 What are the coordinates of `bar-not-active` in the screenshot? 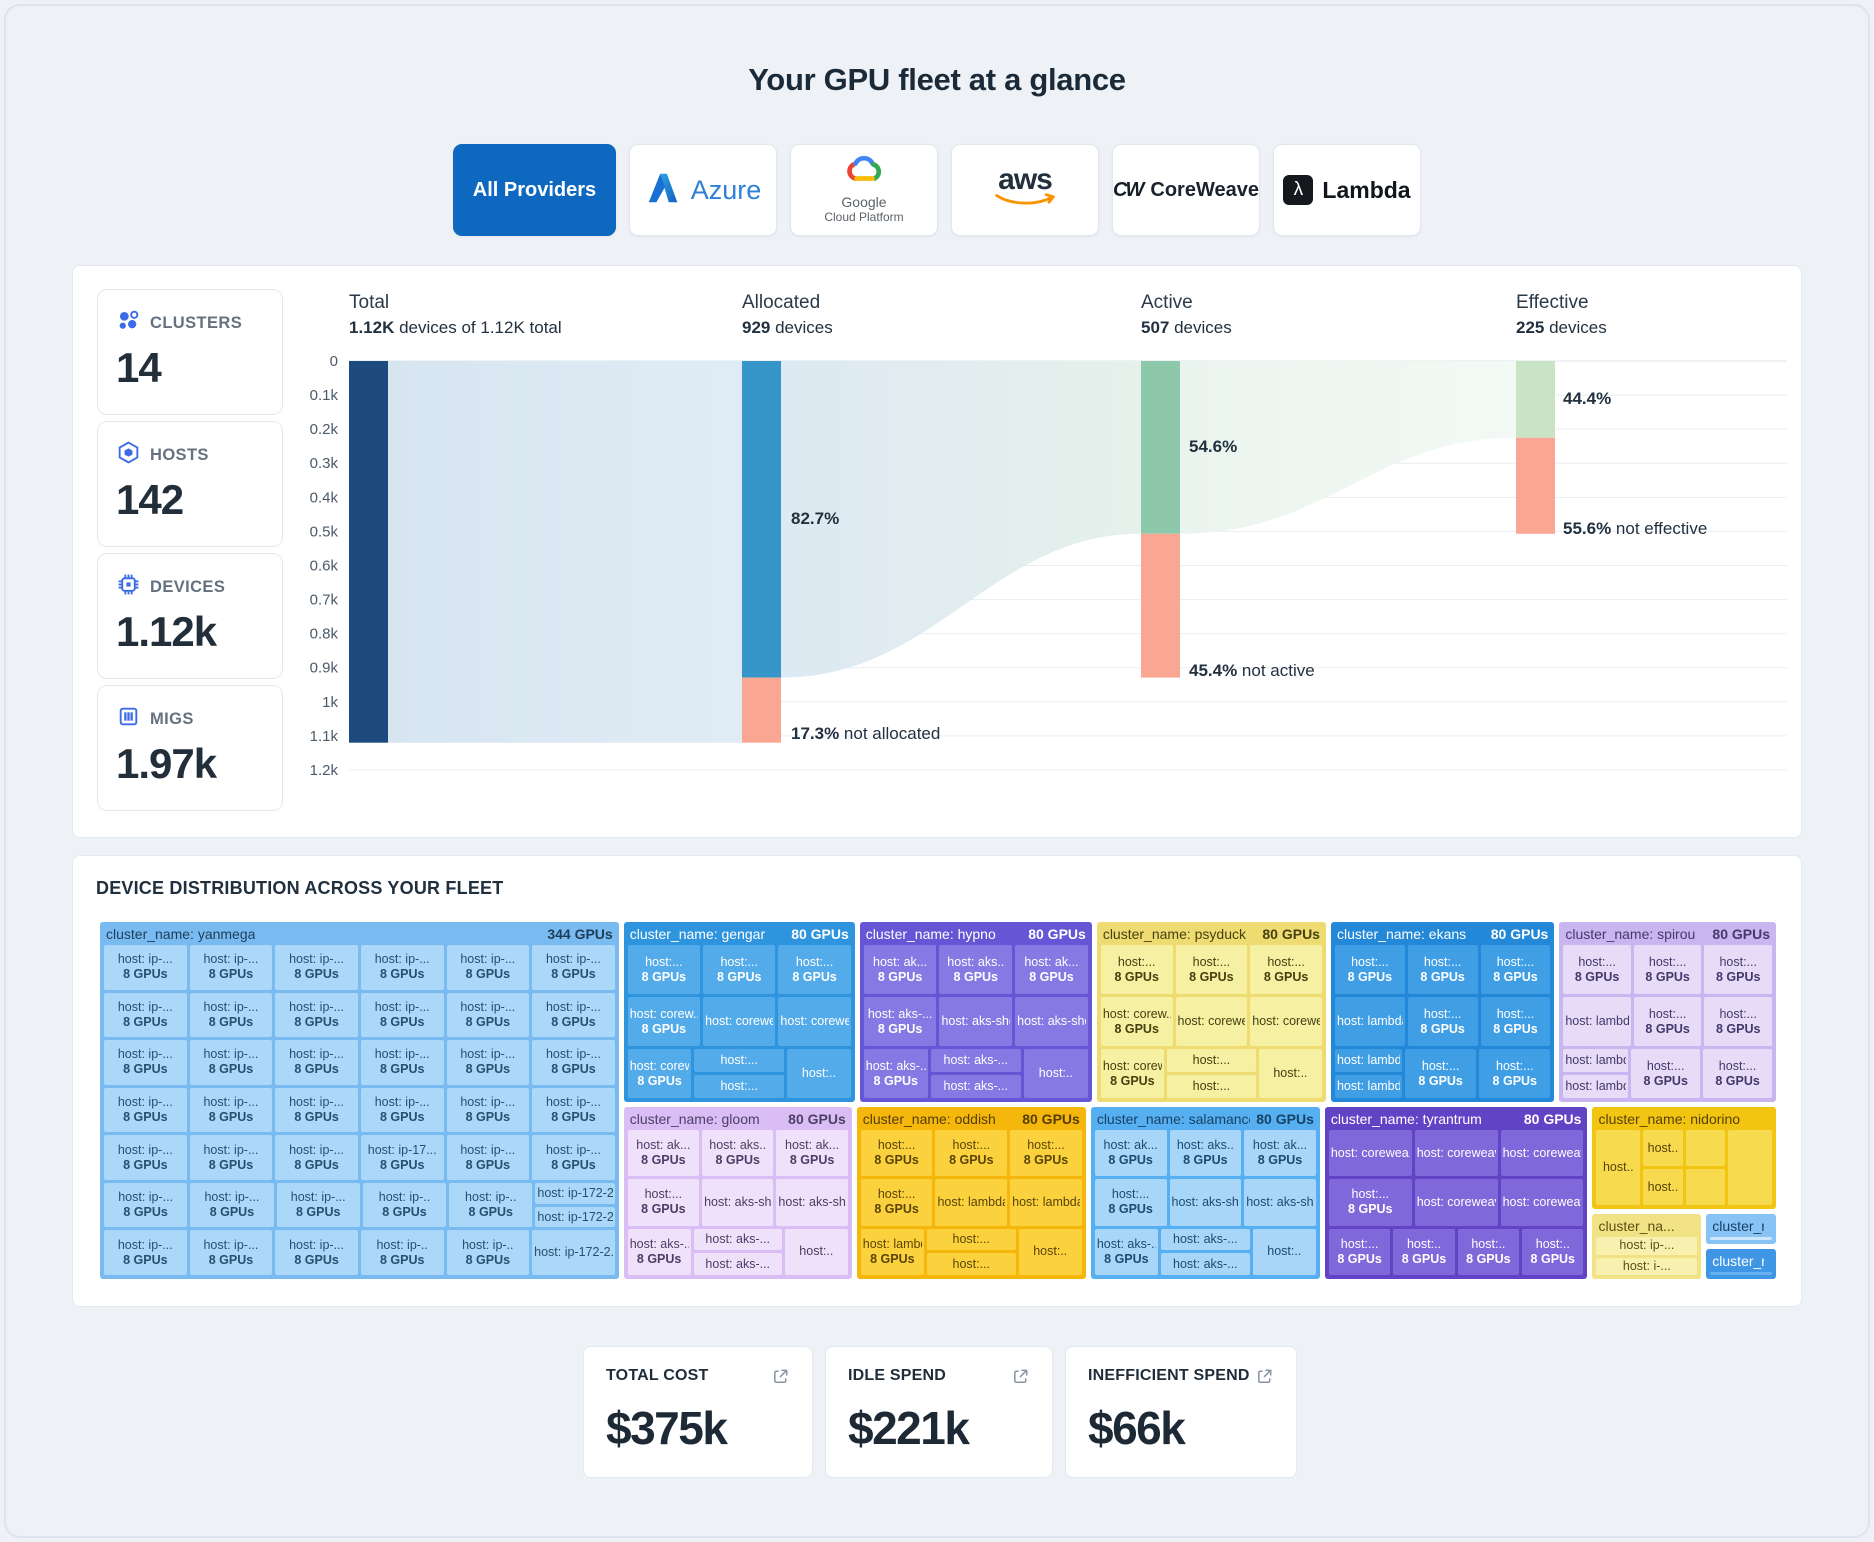 It's located at (1160, 605).